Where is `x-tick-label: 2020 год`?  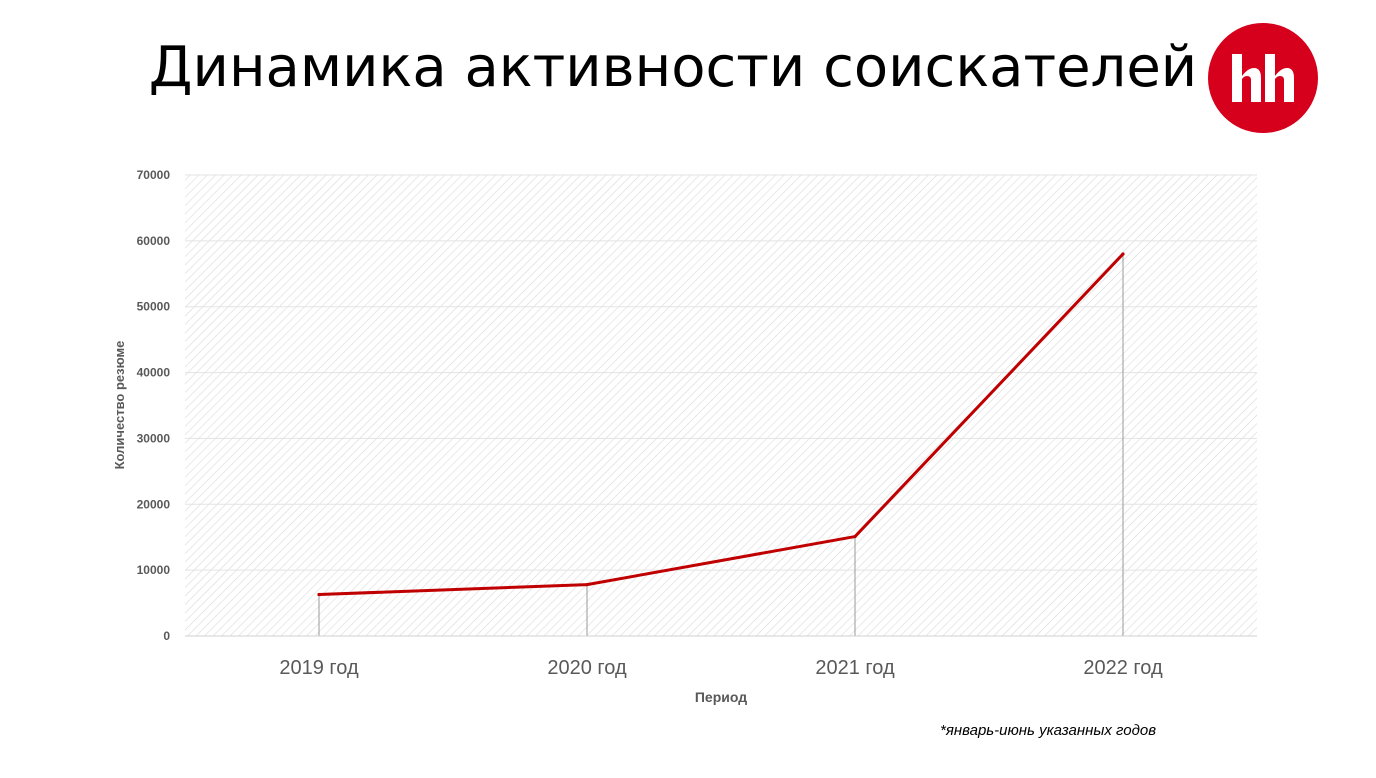
x-tick-label: 2020 год is located at coordinates (587, 668).